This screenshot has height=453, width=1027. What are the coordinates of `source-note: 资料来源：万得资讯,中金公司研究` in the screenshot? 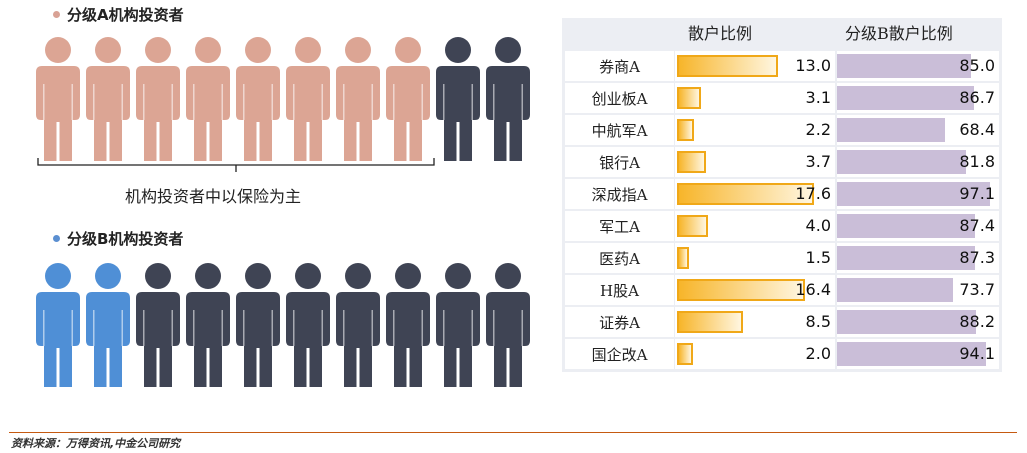 It's located at (96, 443).